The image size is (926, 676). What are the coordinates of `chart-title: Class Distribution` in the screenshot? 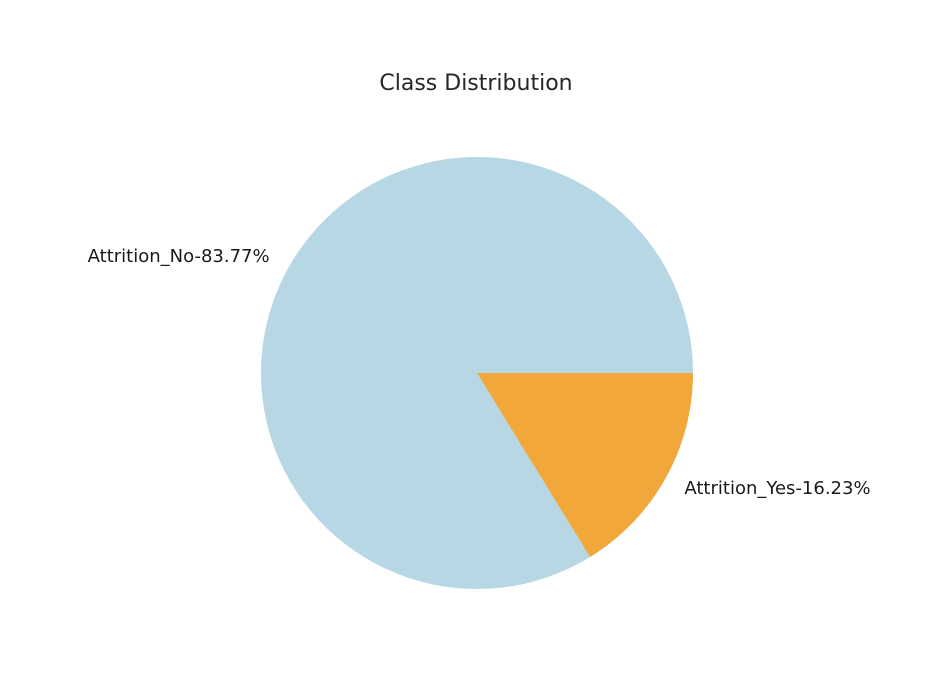 It's located at (475, 83).